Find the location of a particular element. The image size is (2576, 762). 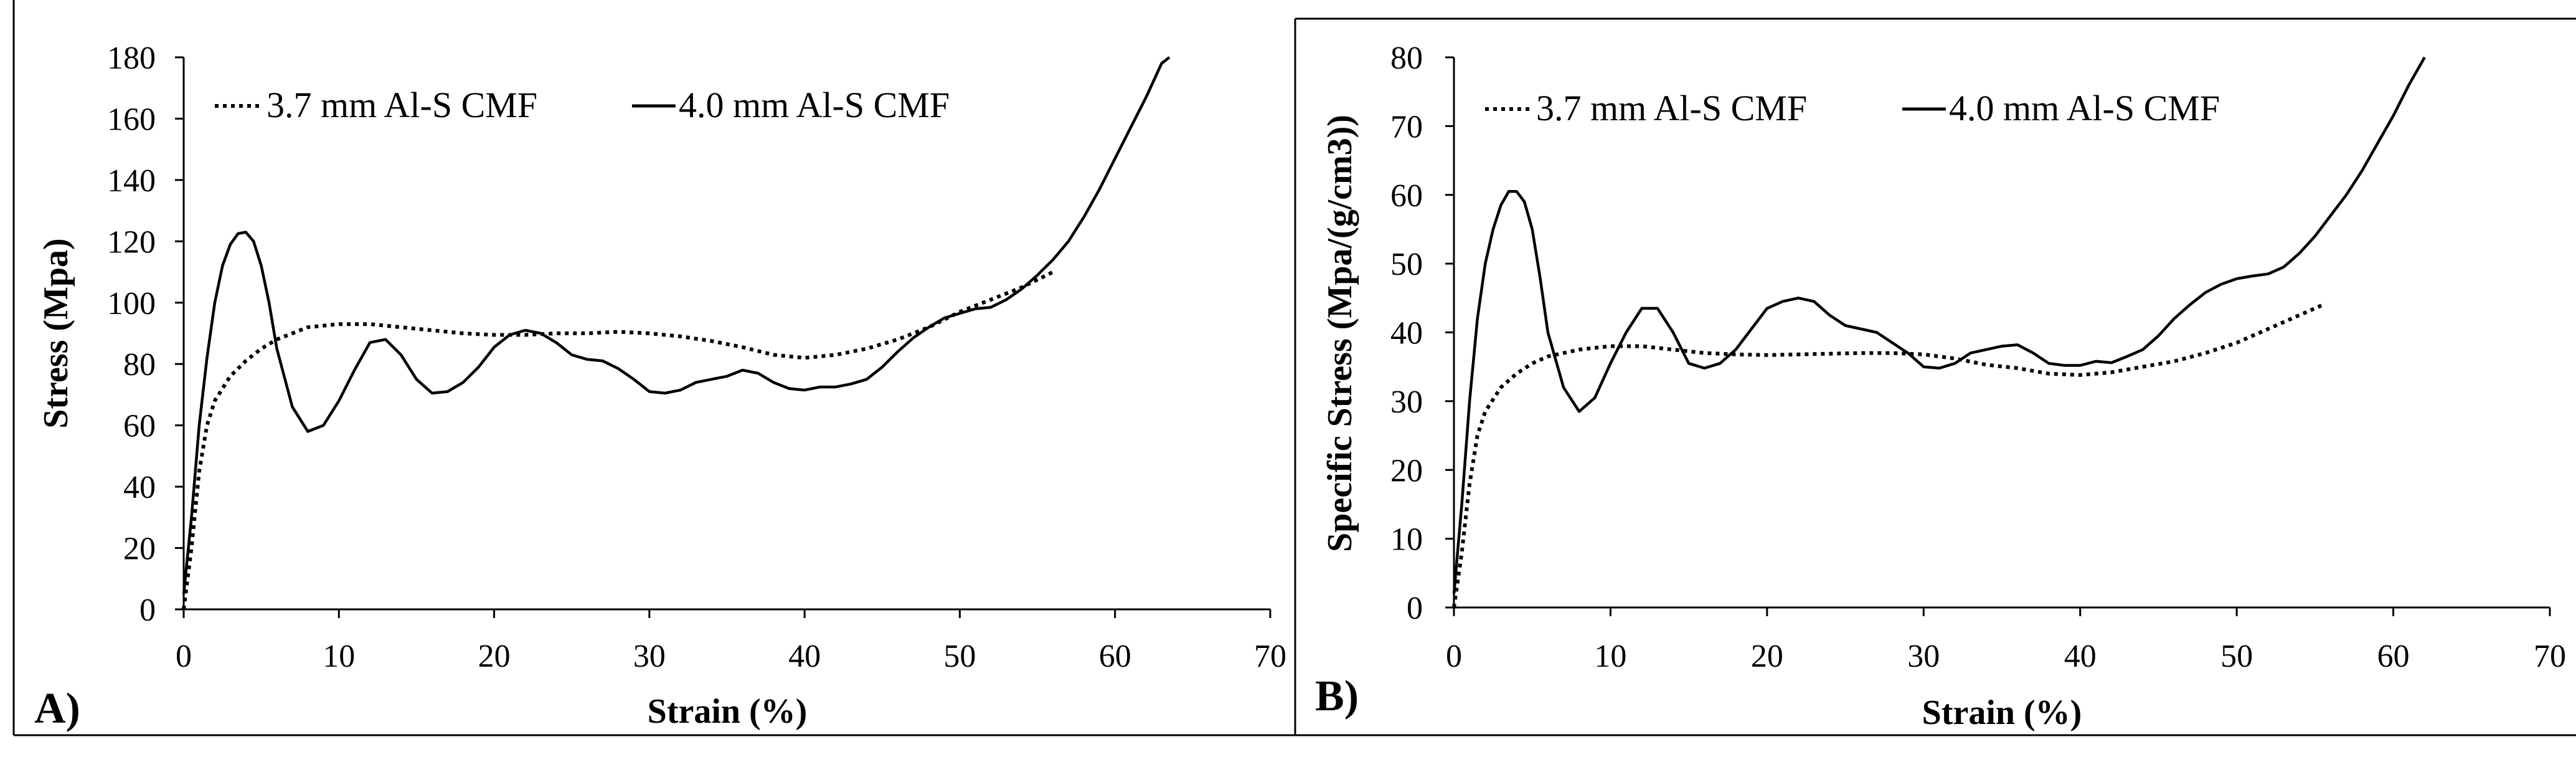

y-tick-label: 50 is located at coordinates (1406, 264).